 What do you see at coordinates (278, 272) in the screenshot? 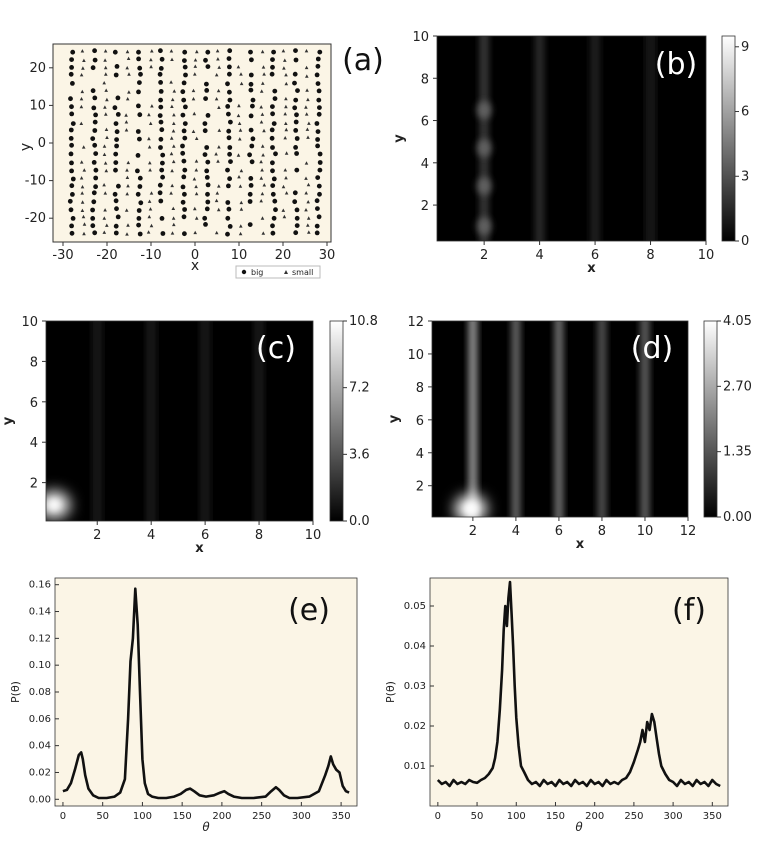
I see `legend-box` at bounding box center [278, 272].